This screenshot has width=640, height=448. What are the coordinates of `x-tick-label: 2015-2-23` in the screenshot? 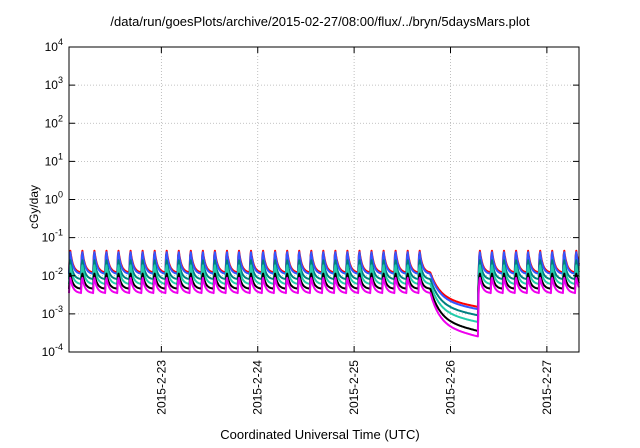 It's located at (161, 387).